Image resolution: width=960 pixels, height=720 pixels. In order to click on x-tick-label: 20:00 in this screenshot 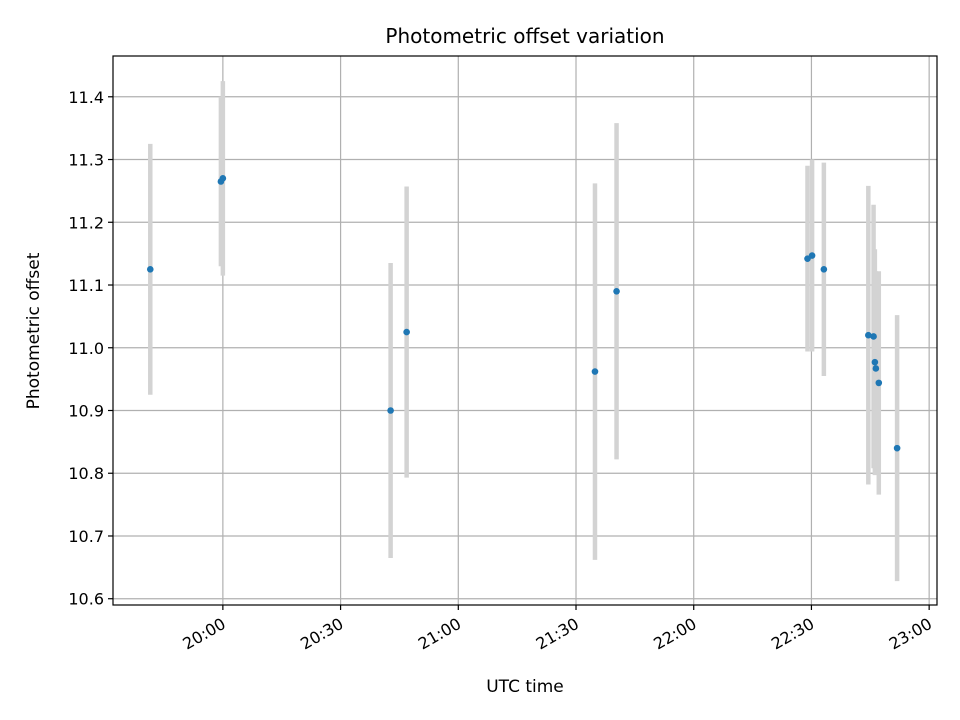, I will do `click(203, 634)`.